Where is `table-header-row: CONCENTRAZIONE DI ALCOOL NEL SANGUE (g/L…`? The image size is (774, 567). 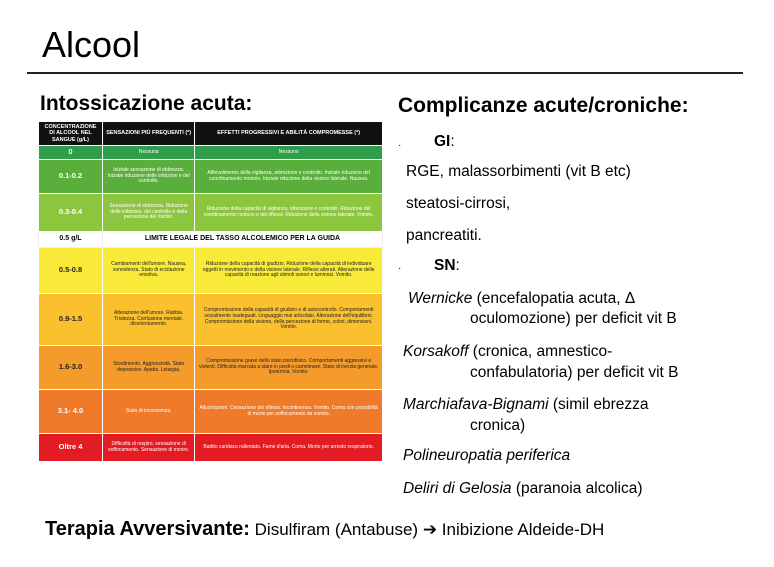
table-header-row: CONCENTRAZIONE DI ALCOOL NEL SANGUE (g/L… is located at coordinates (210, 133).